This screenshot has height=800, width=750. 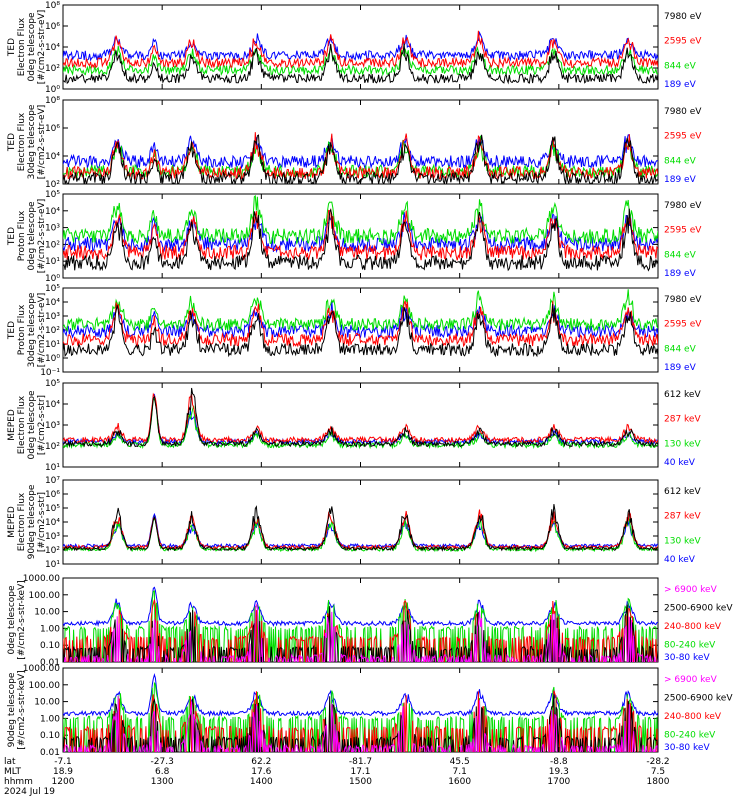 What do you see at coordinates (22, 235) in the screenshot?
I see `y-axis-label: Proton Flux` at bounding box center [22, 235].